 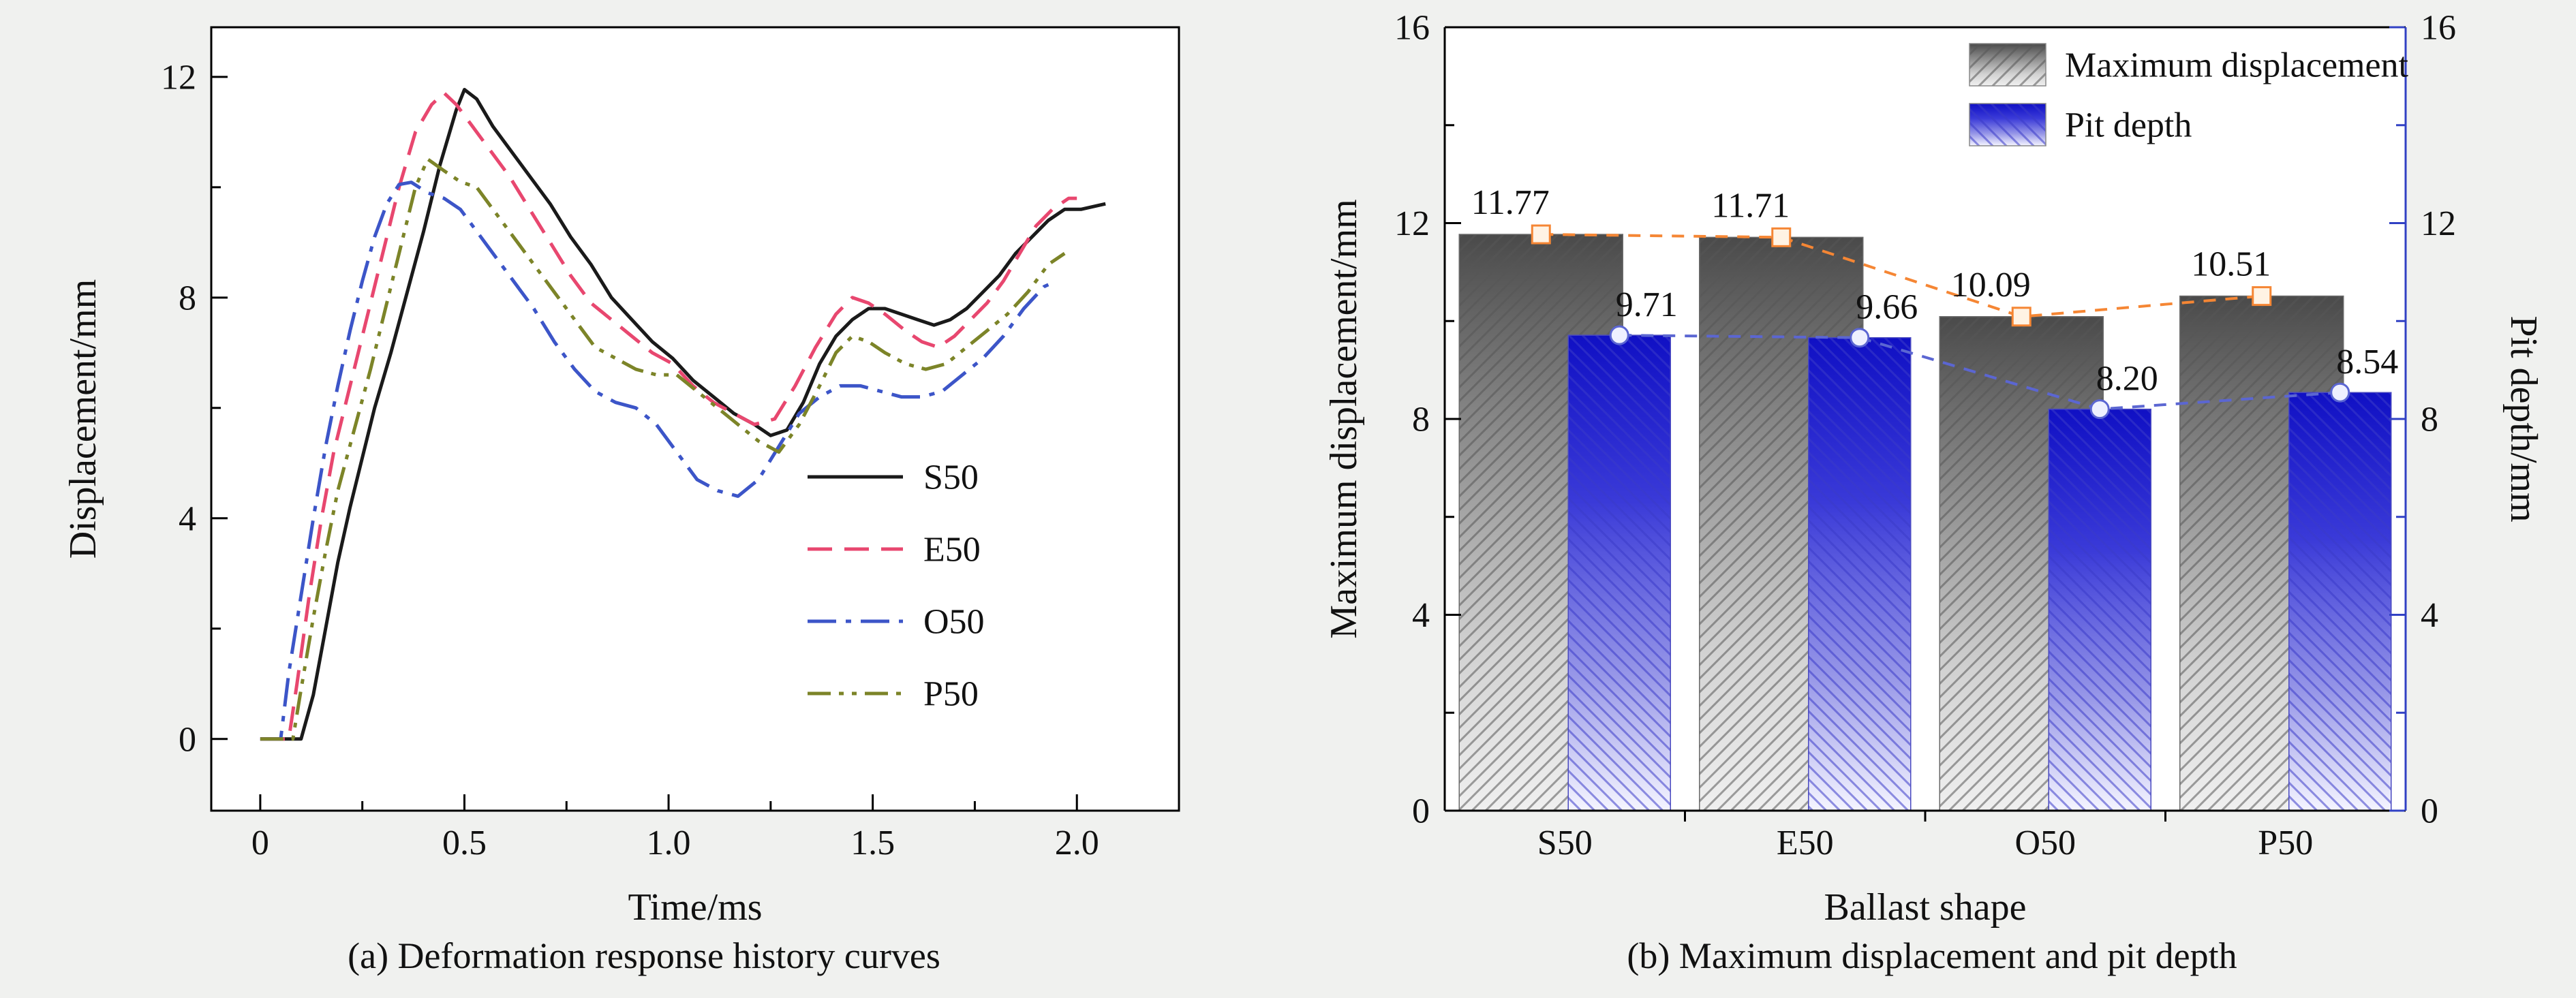 What do you see at coordinates (1421, 615) in the screenshot?
I see `left-tick-label: 4` at bounding box center [1421, 615].